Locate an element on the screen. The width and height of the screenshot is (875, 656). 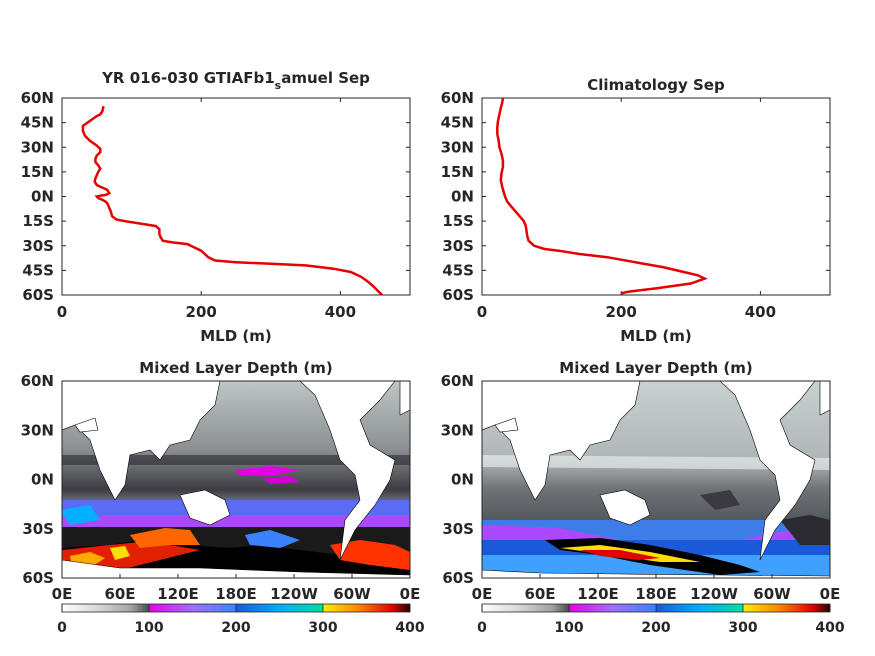
map-y-tick-labels-right: 60N 30N 0N 30S 60S is located at coordinates (457, 479).